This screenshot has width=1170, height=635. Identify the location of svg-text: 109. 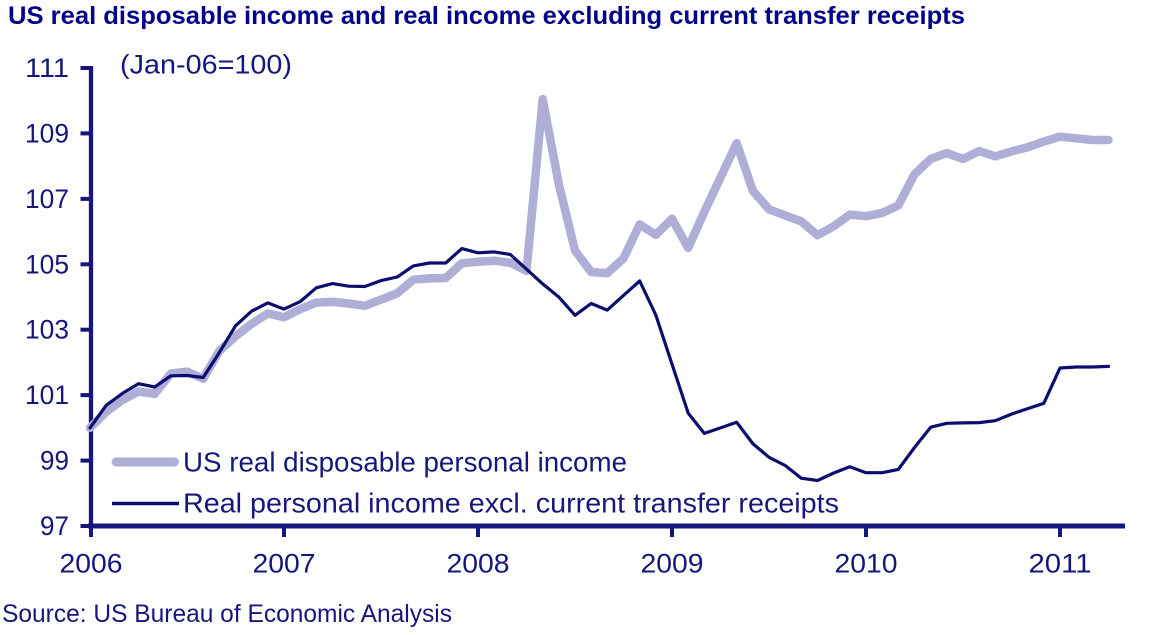
(47, 133).